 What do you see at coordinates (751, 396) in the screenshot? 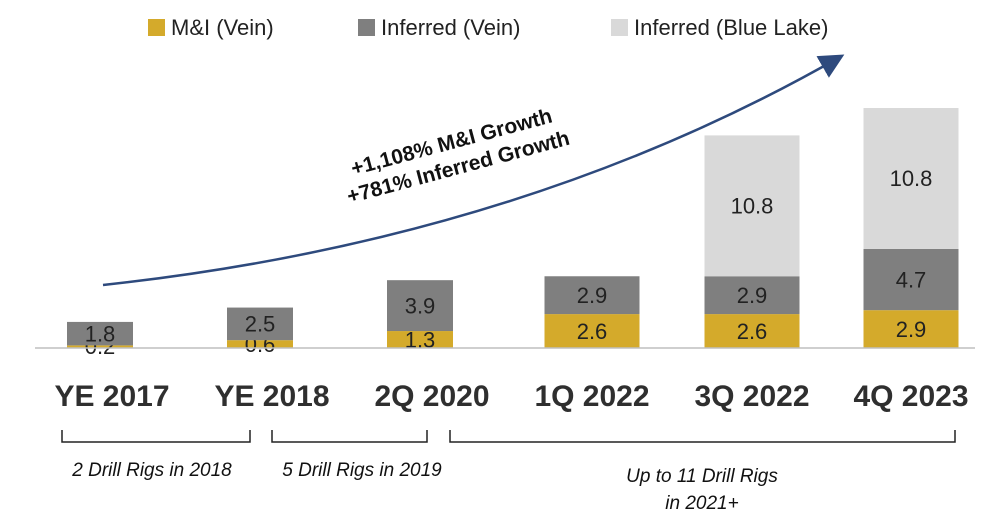
I see `x-tick-label: 3Q 2022` at bounding box center [751, 396].